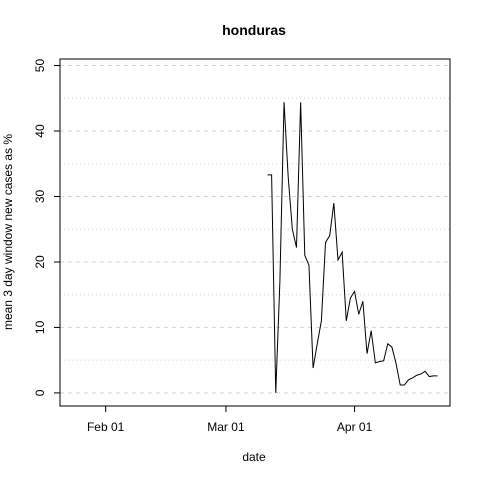 The width and height of the screenshot is (480, 480). What do you see at coordinates (40, 327) in the screenshot?
I see `y-tick-label: 10` at bounding box center [40, 327].